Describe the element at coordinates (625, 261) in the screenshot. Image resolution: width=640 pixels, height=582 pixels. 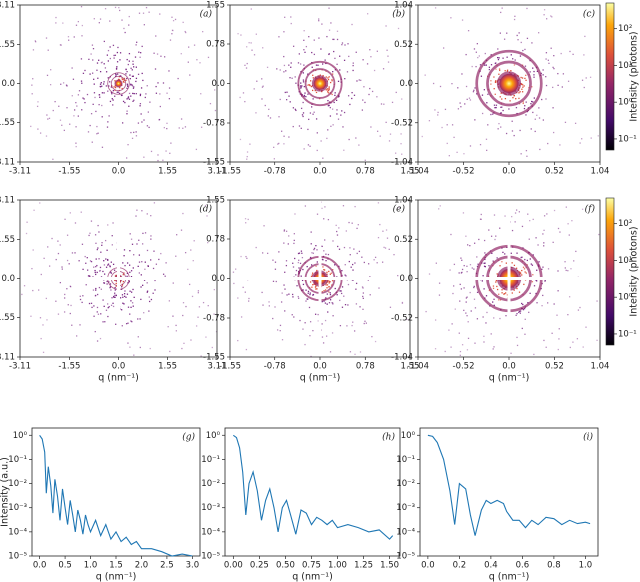
I see `colorbar-tick-label: 10¹` at that location.